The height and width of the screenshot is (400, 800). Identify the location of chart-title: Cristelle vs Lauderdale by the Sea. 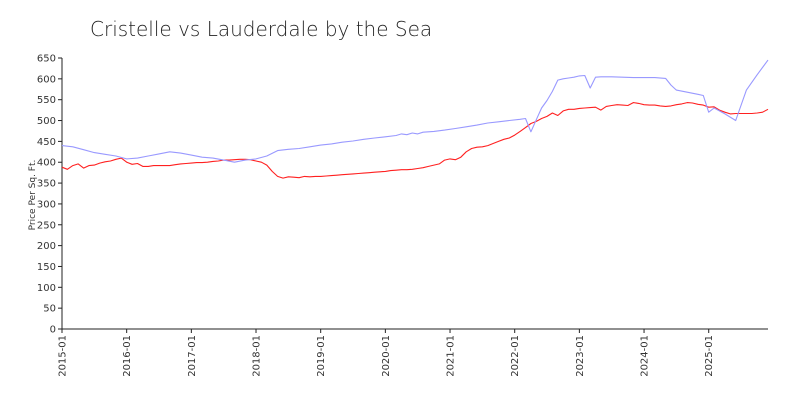
(261, 29).